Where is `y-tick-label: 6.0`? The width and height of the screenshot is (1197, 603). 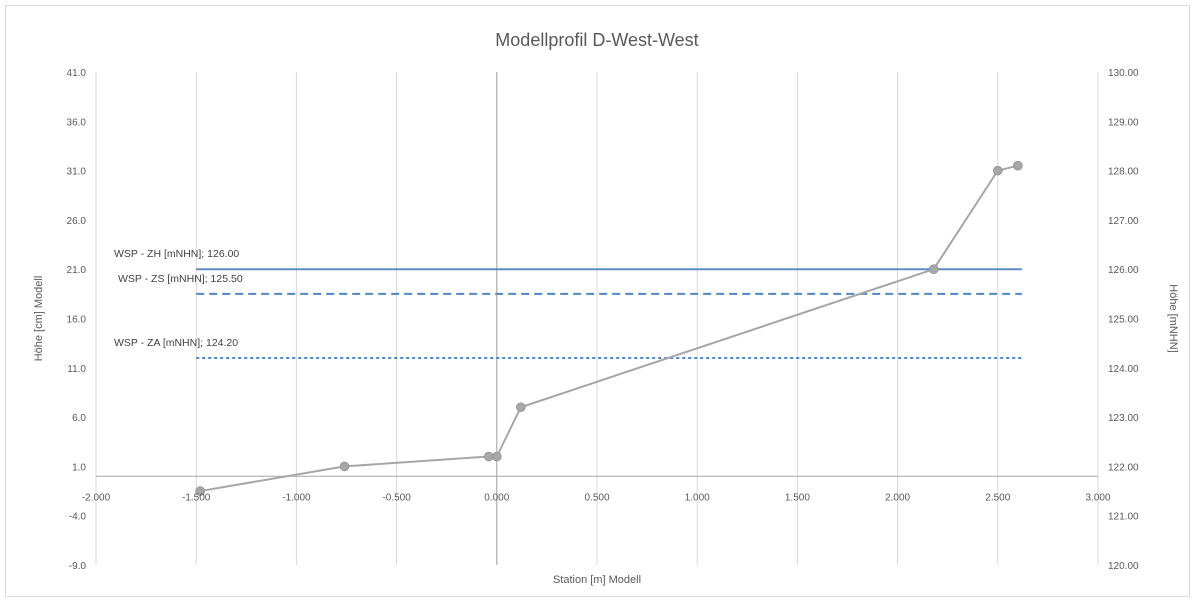 y-tick-label: 6.0 is located at coordinates (79, 418).